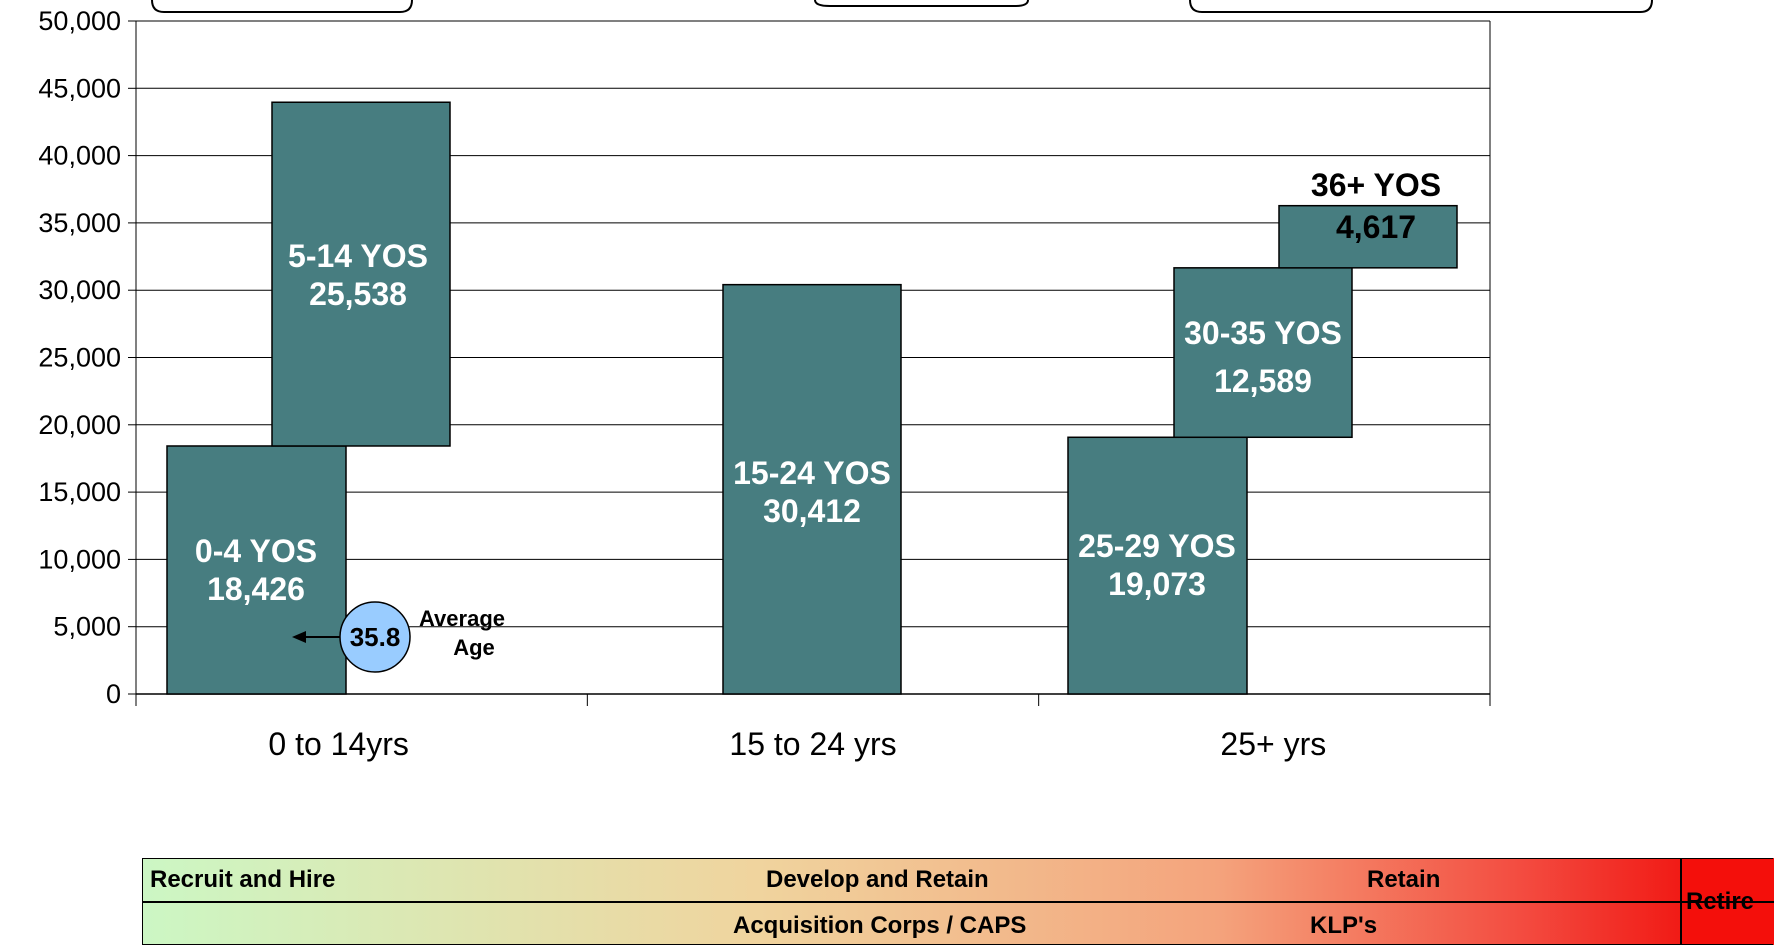  Describe the element at coordinates (1157, 584) in the screenshot. I see `bar-value-label: 19,073` at that location.